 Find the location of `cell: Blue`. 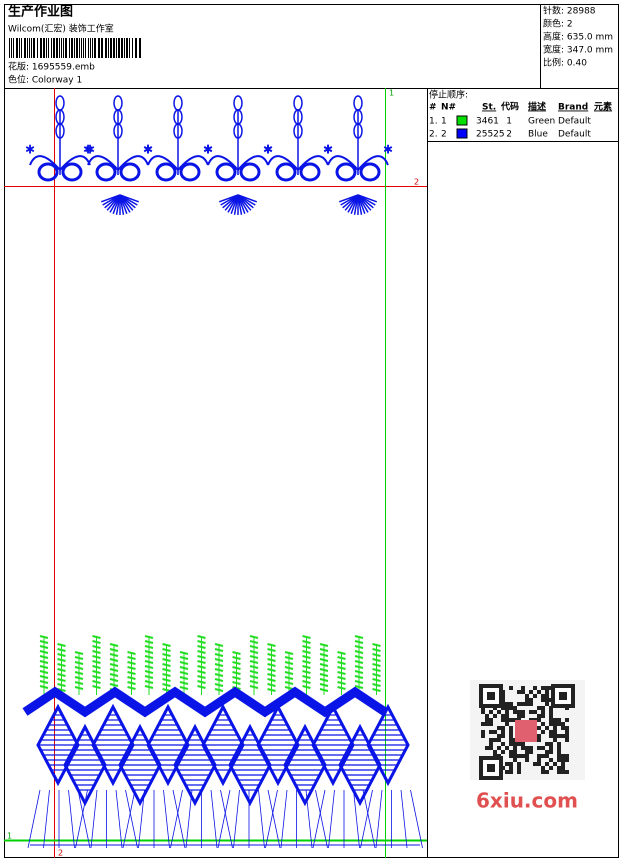

cell: Blue is located at coordinates (538, 135).